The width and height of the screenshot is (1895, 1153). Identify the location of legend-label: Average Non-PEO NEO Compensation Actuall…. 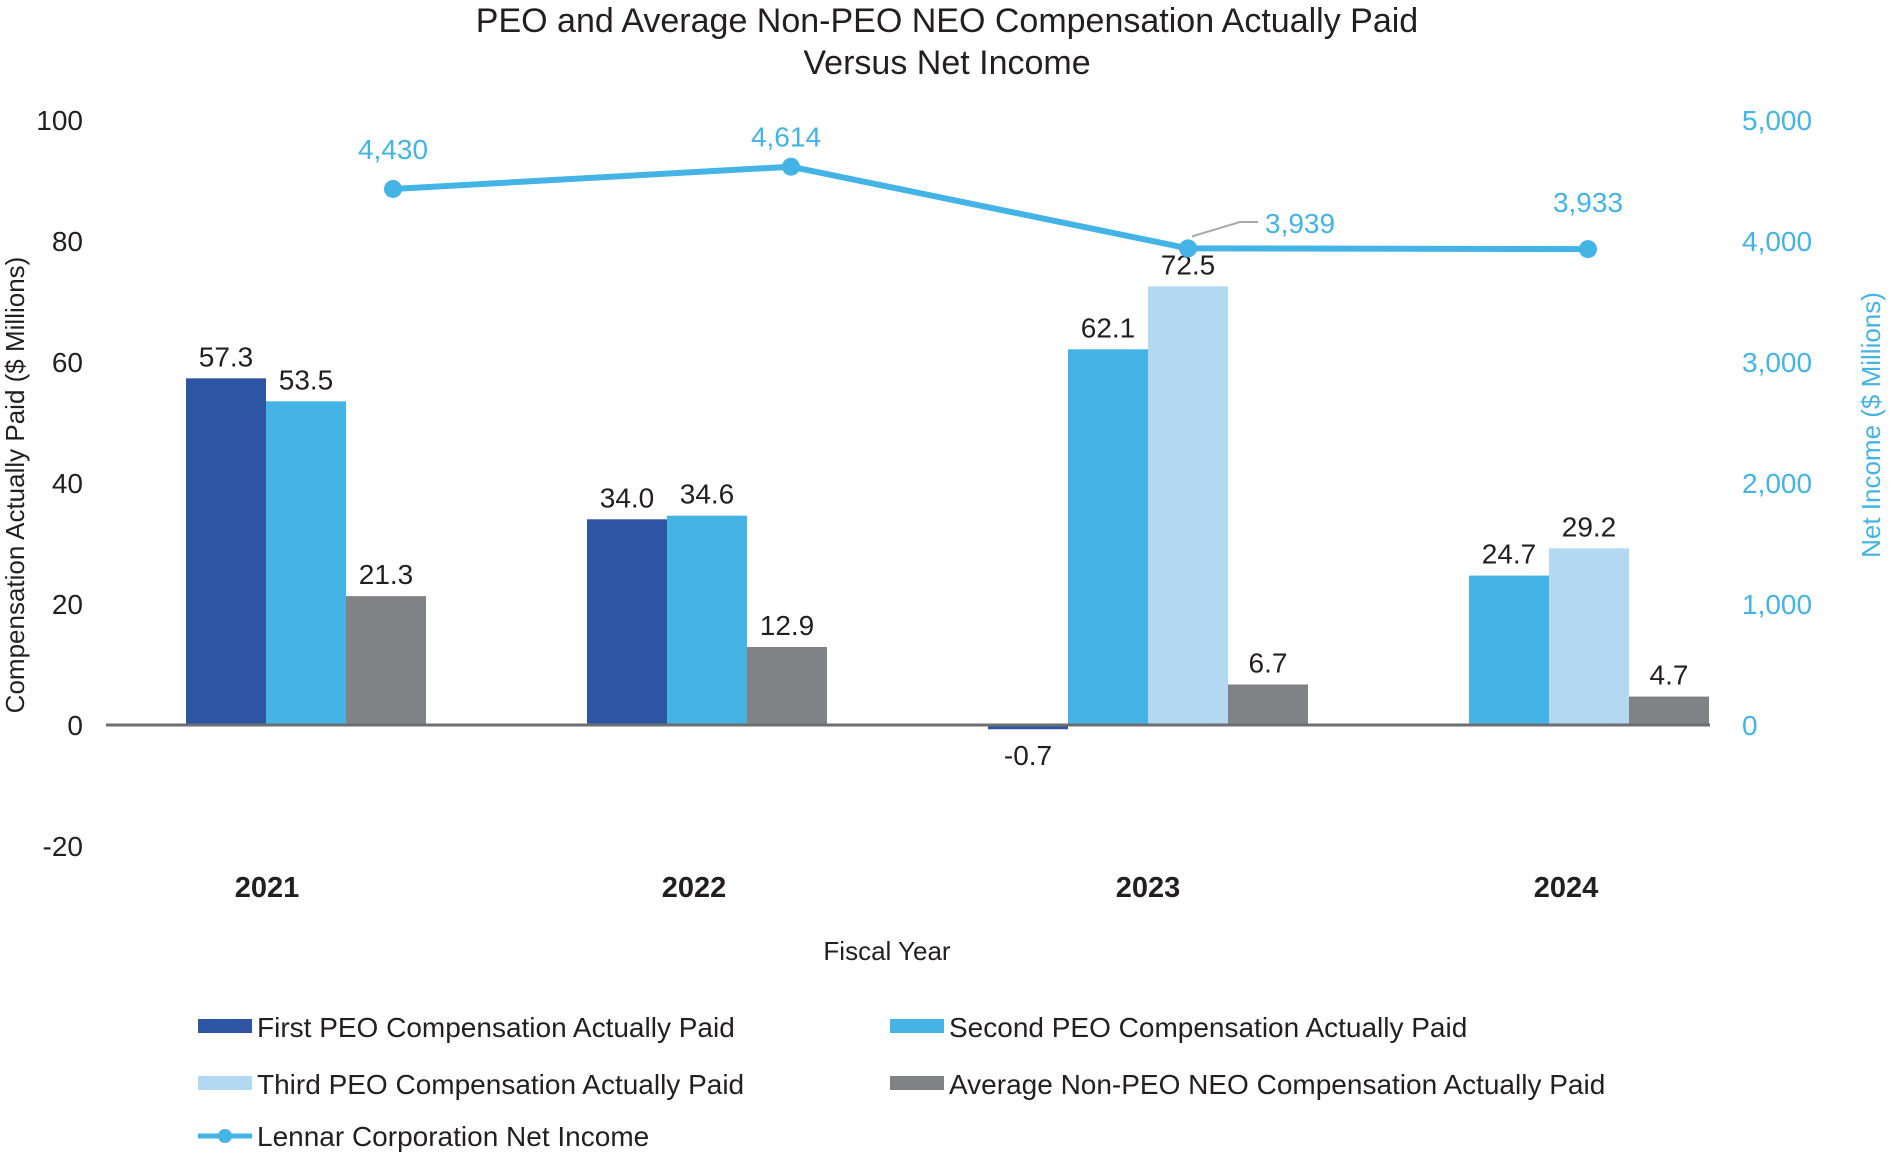
(1277, 1084).